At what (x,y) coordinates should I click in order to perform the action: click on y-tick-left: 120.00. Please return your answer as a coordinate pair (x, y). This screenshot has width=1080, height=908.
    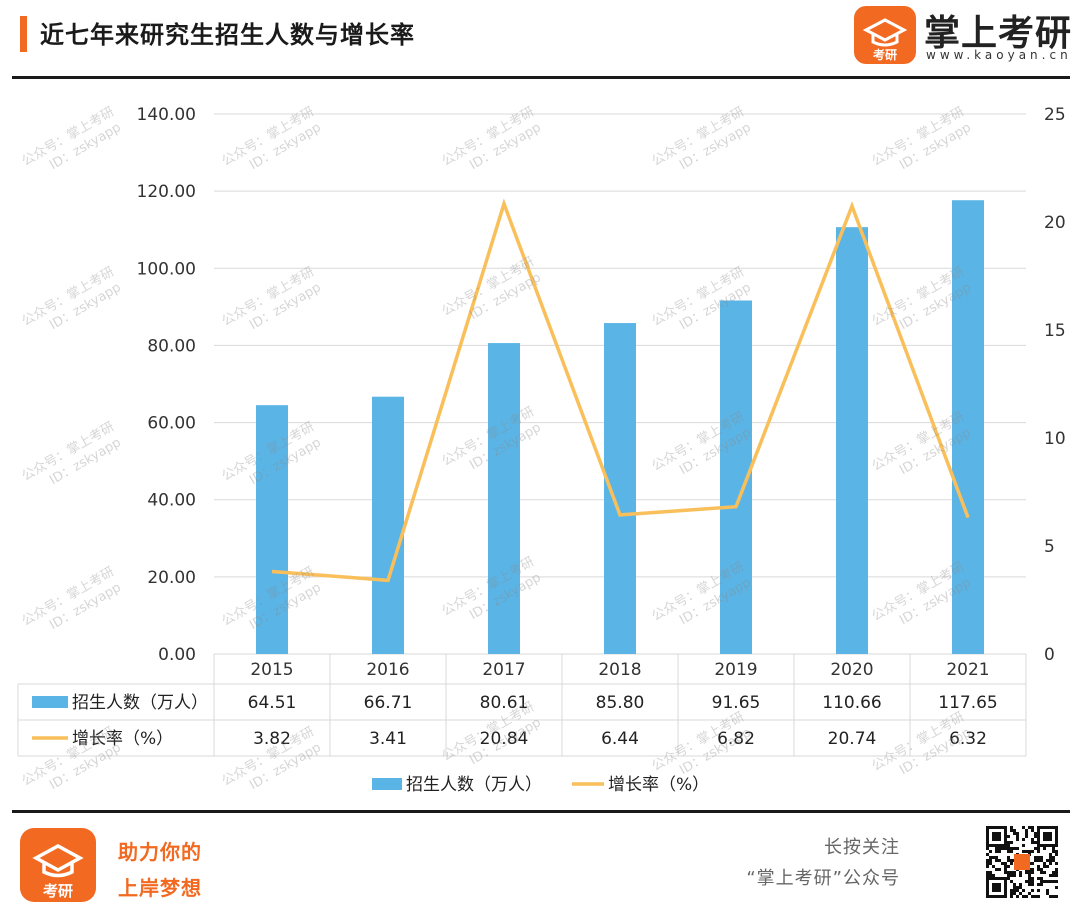
    Looking at the image, I should click on (166, 192).